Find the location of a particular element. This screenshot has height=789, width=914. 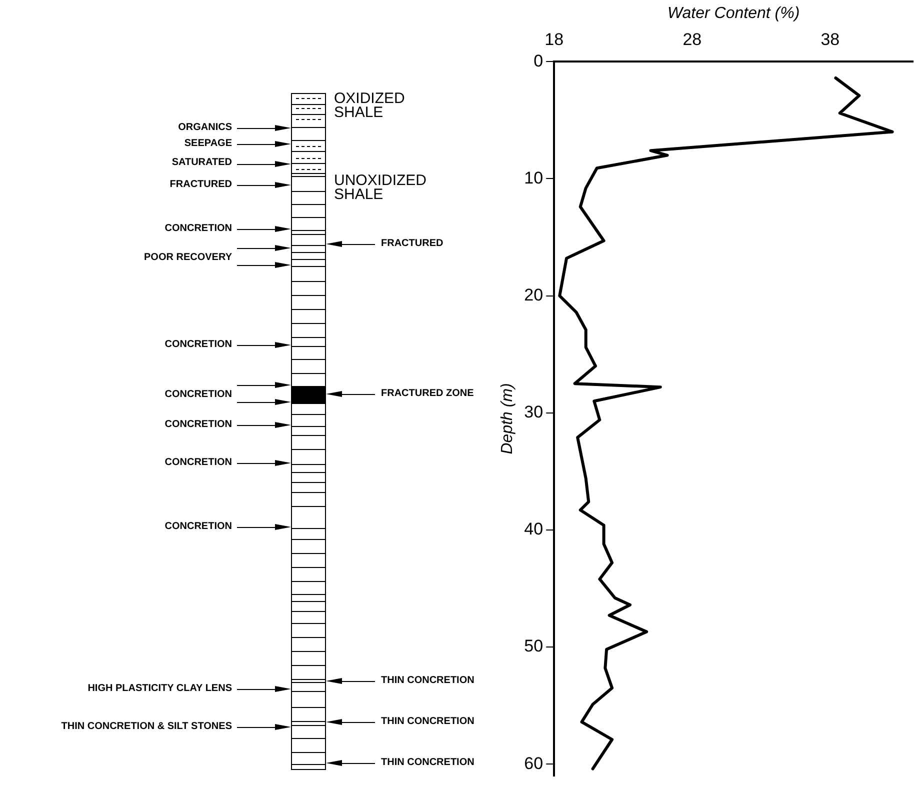

text: FRACTURED ZONE is located at coordinates (427, 393).